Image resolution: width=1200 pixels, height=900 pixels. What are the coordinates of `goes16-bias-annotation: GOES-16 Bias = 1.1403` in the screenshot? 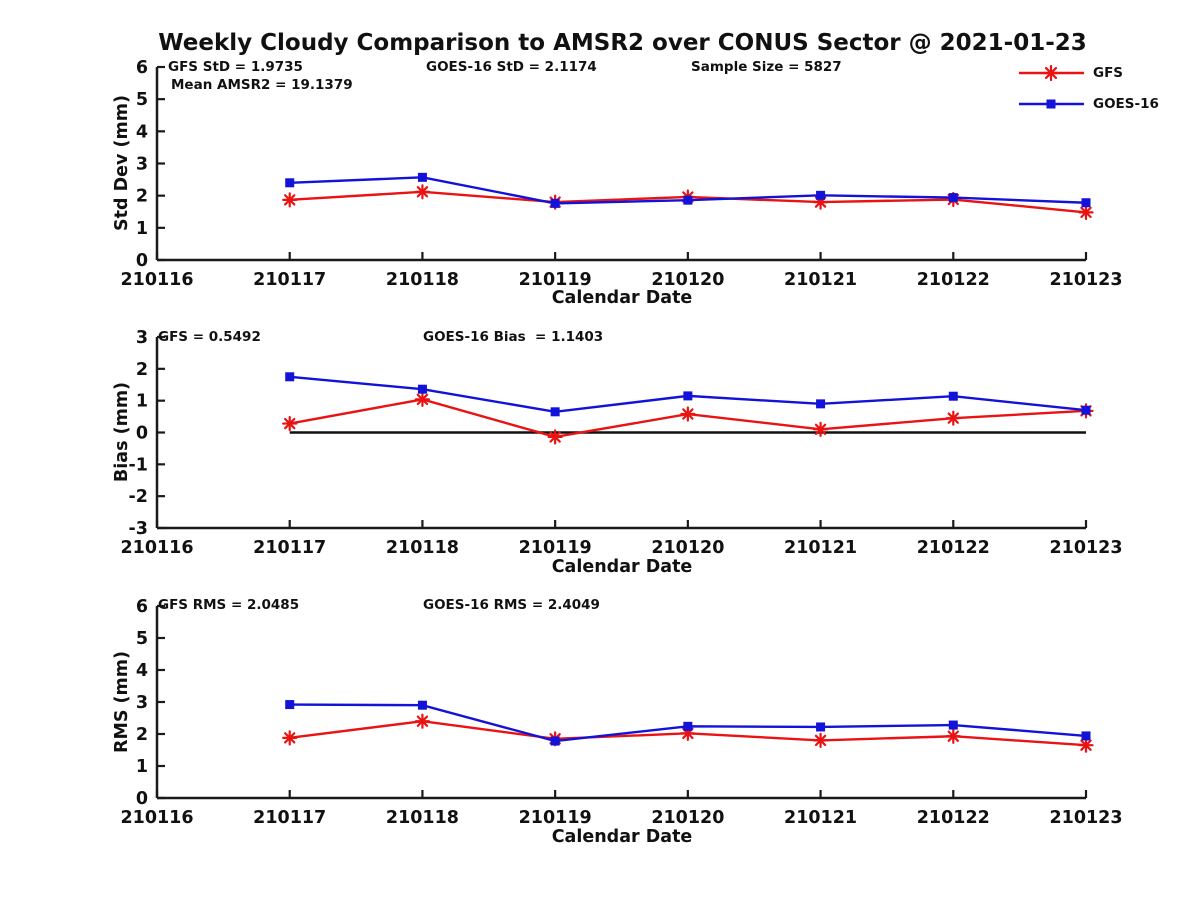 It's located at (513, 337).